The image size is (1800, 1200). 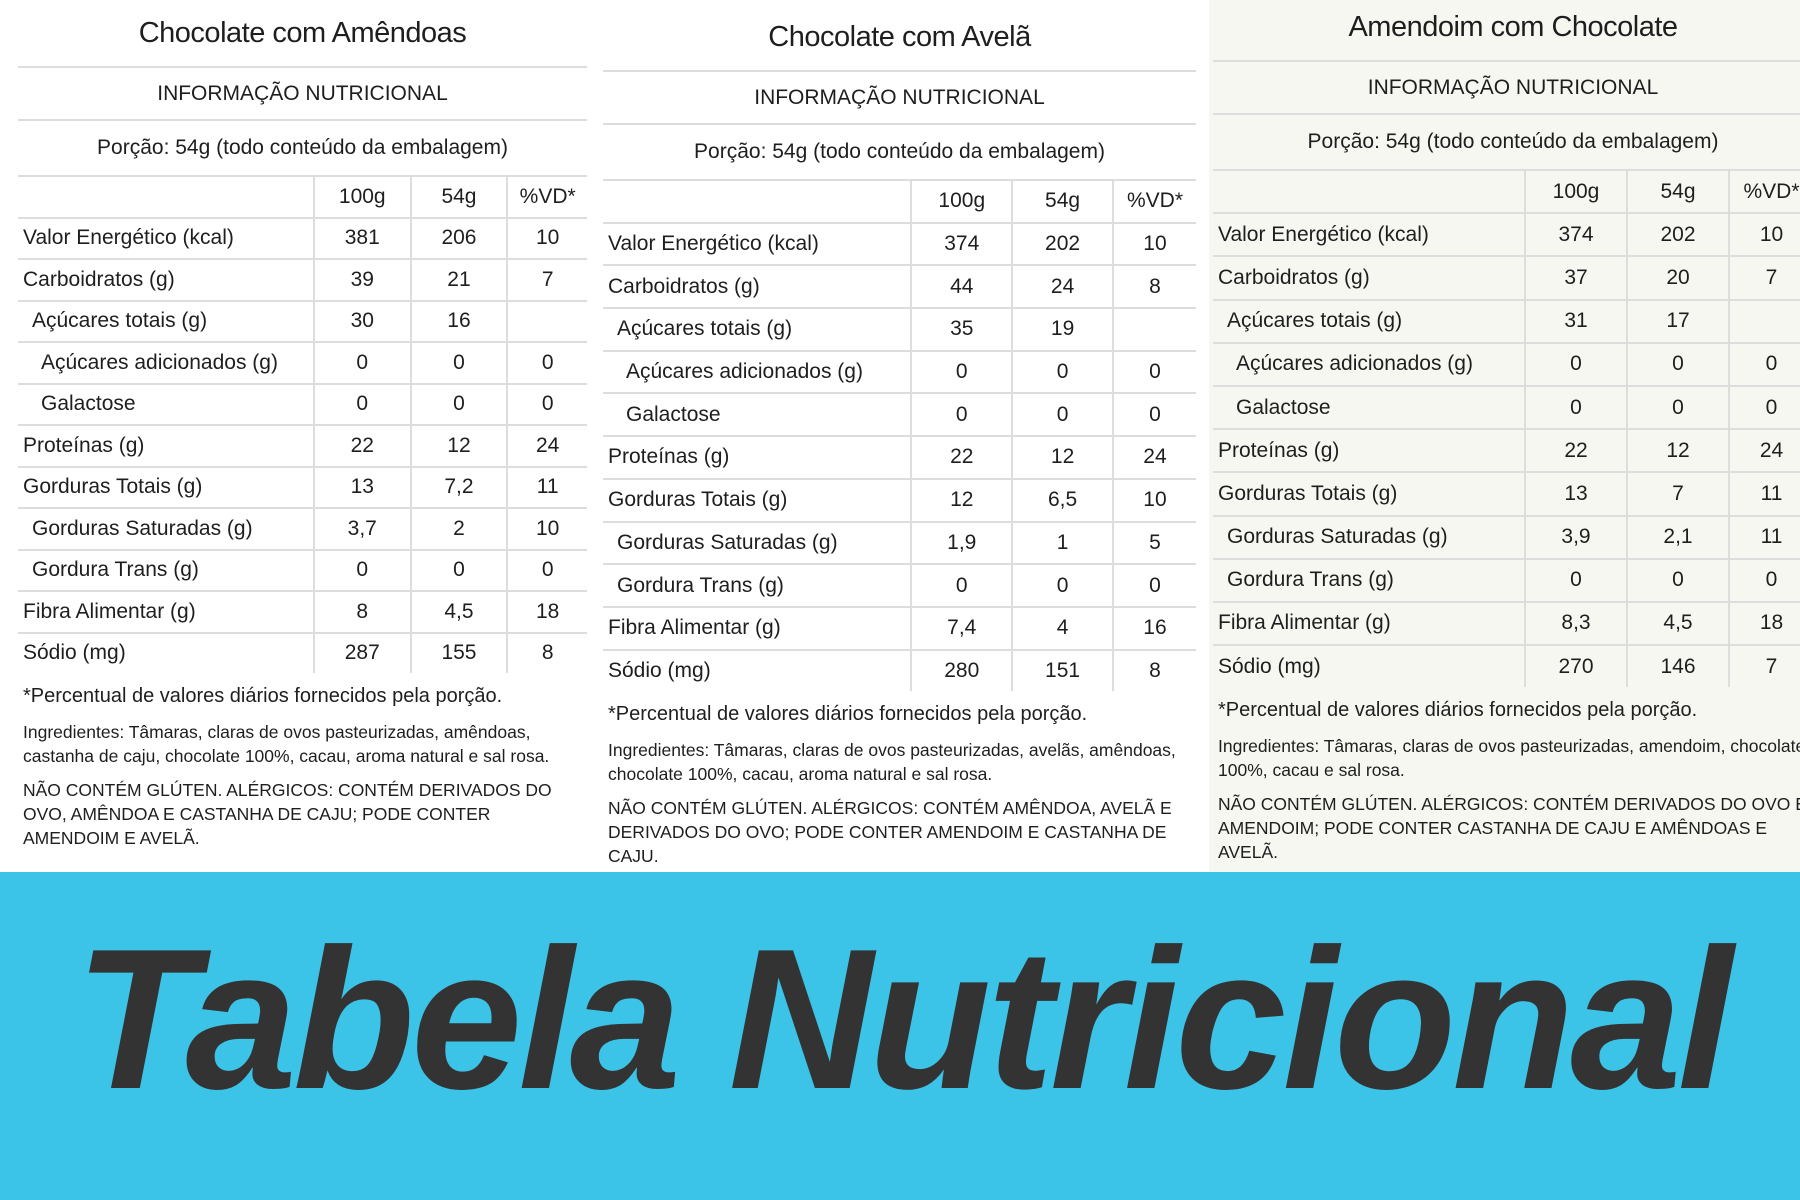 I want to click on nutrient-value: 19, so click(x=1062, y=330).